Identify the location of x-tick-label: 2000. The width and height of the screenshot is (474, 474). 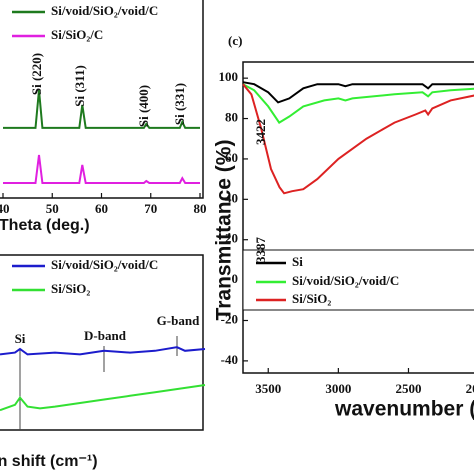
(470, 388).